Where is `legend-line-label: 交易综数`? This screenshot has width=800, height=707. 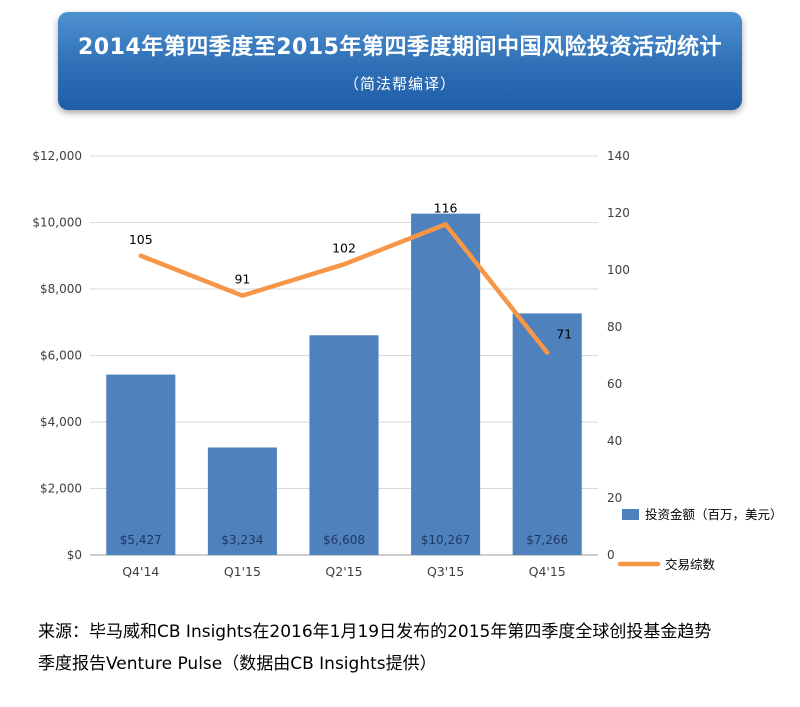 legend-line-label: 交易综数 is located at coordinates (690, 564).